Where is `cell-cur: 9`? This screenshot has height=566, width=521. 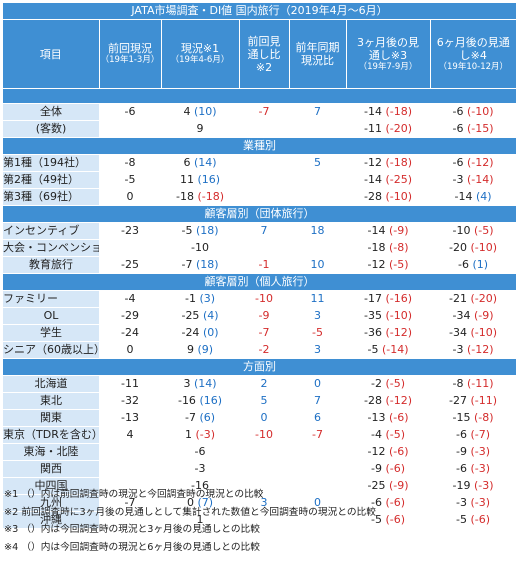 cell-cur: 9 is located at coordinates (200, 129).